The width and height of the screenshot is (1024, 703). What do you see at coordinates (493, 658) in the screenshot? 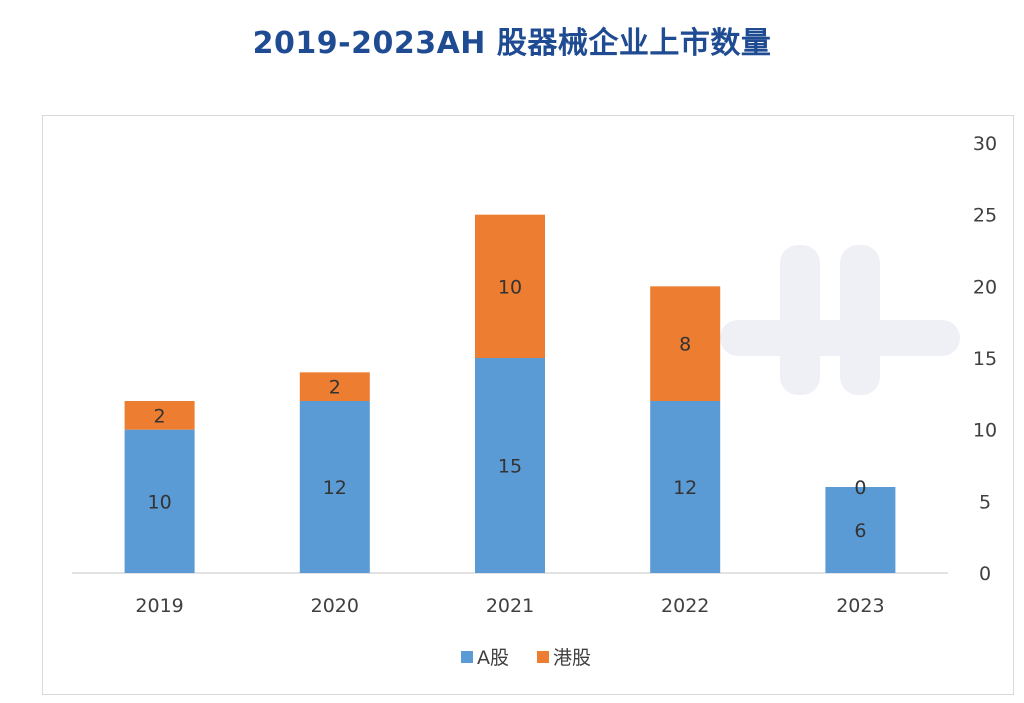
I see `legend-label: A股` at bounding box center [493, 658].